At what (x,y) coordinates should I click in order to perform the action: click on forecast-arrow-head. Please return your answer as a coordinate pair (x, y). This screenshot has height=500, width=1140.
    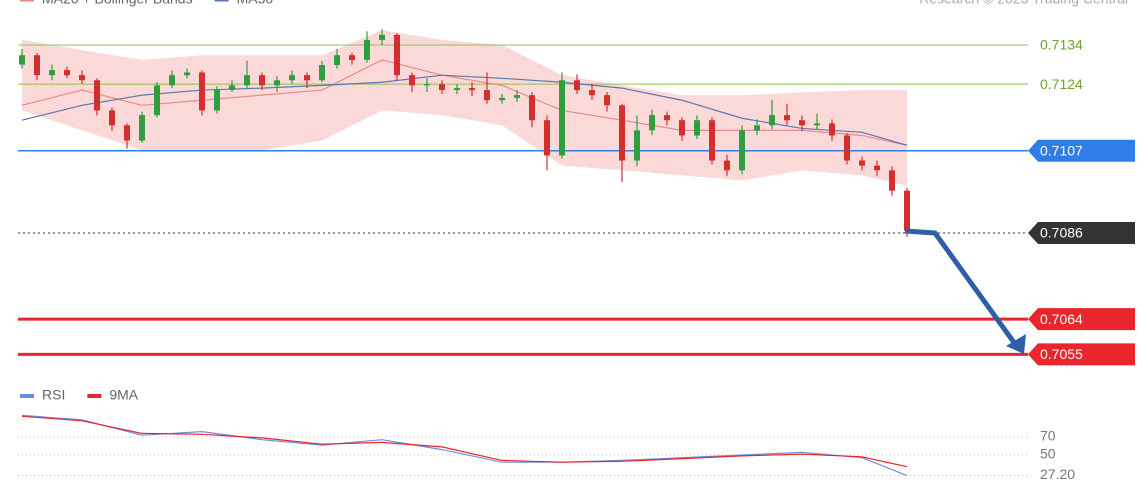
    Looking at the image, I should click on (1016, 344).